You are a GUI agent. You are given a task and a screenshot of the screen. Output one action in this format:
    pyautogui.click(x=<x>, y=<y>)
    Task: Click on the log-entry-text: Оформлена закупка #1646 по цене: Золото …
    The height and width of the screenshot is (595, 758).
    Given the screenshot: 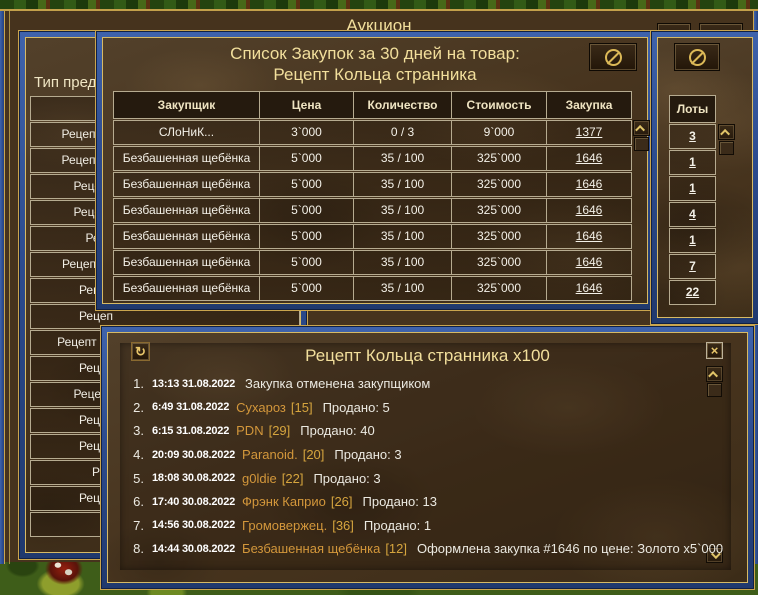 What is the action you would take?
    pyautogui.click(x=570, y=549)
    